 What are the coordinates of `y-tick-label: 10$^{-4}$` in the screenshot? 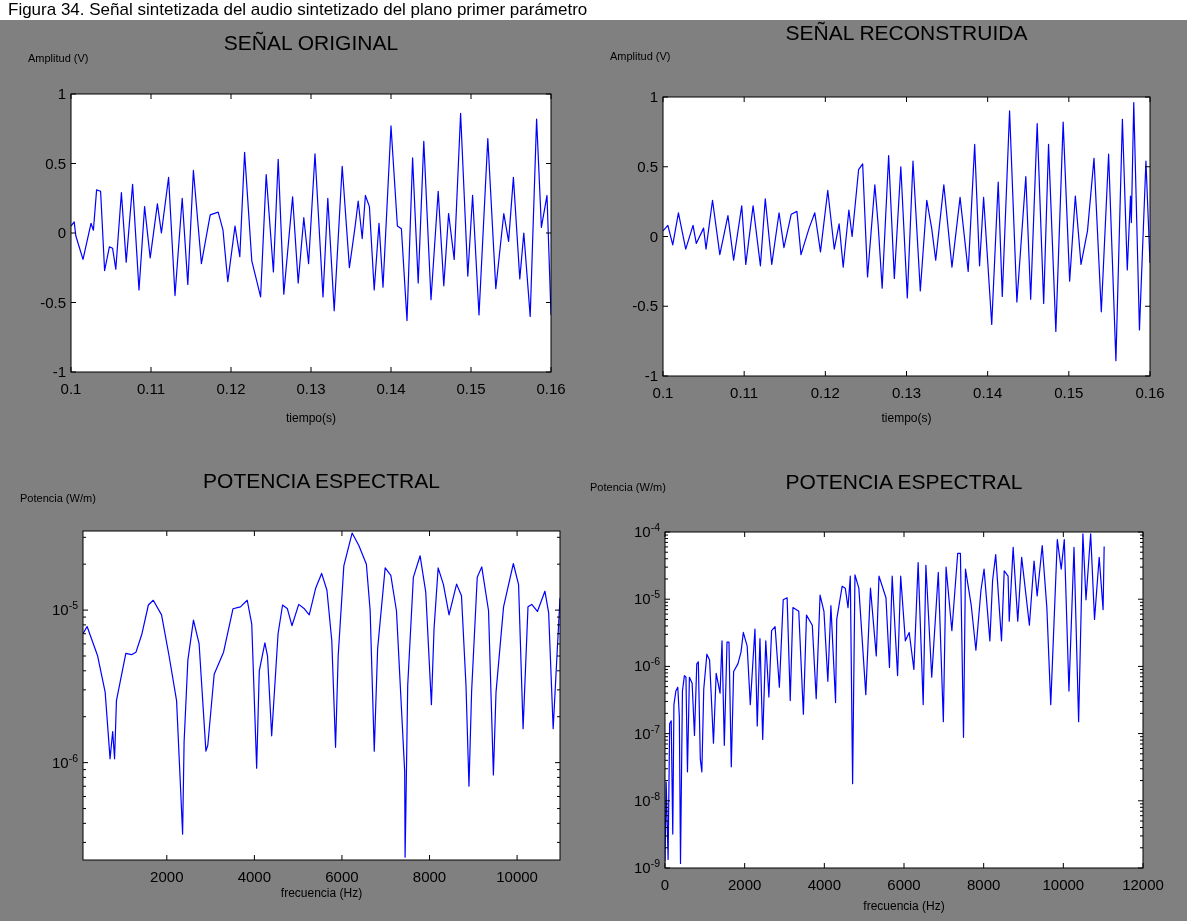 It's located at (647, 530).